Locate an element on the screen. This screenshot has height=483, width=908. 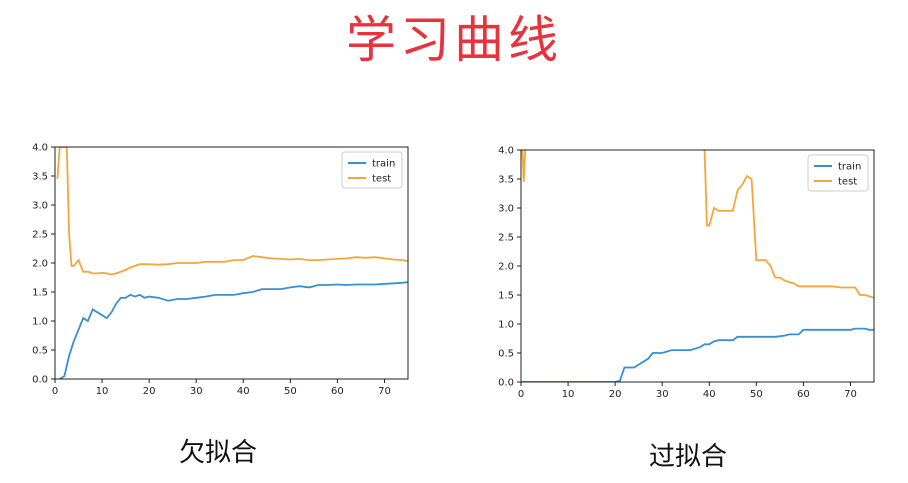
series-line-test-start is located at coordinates (524, 166).